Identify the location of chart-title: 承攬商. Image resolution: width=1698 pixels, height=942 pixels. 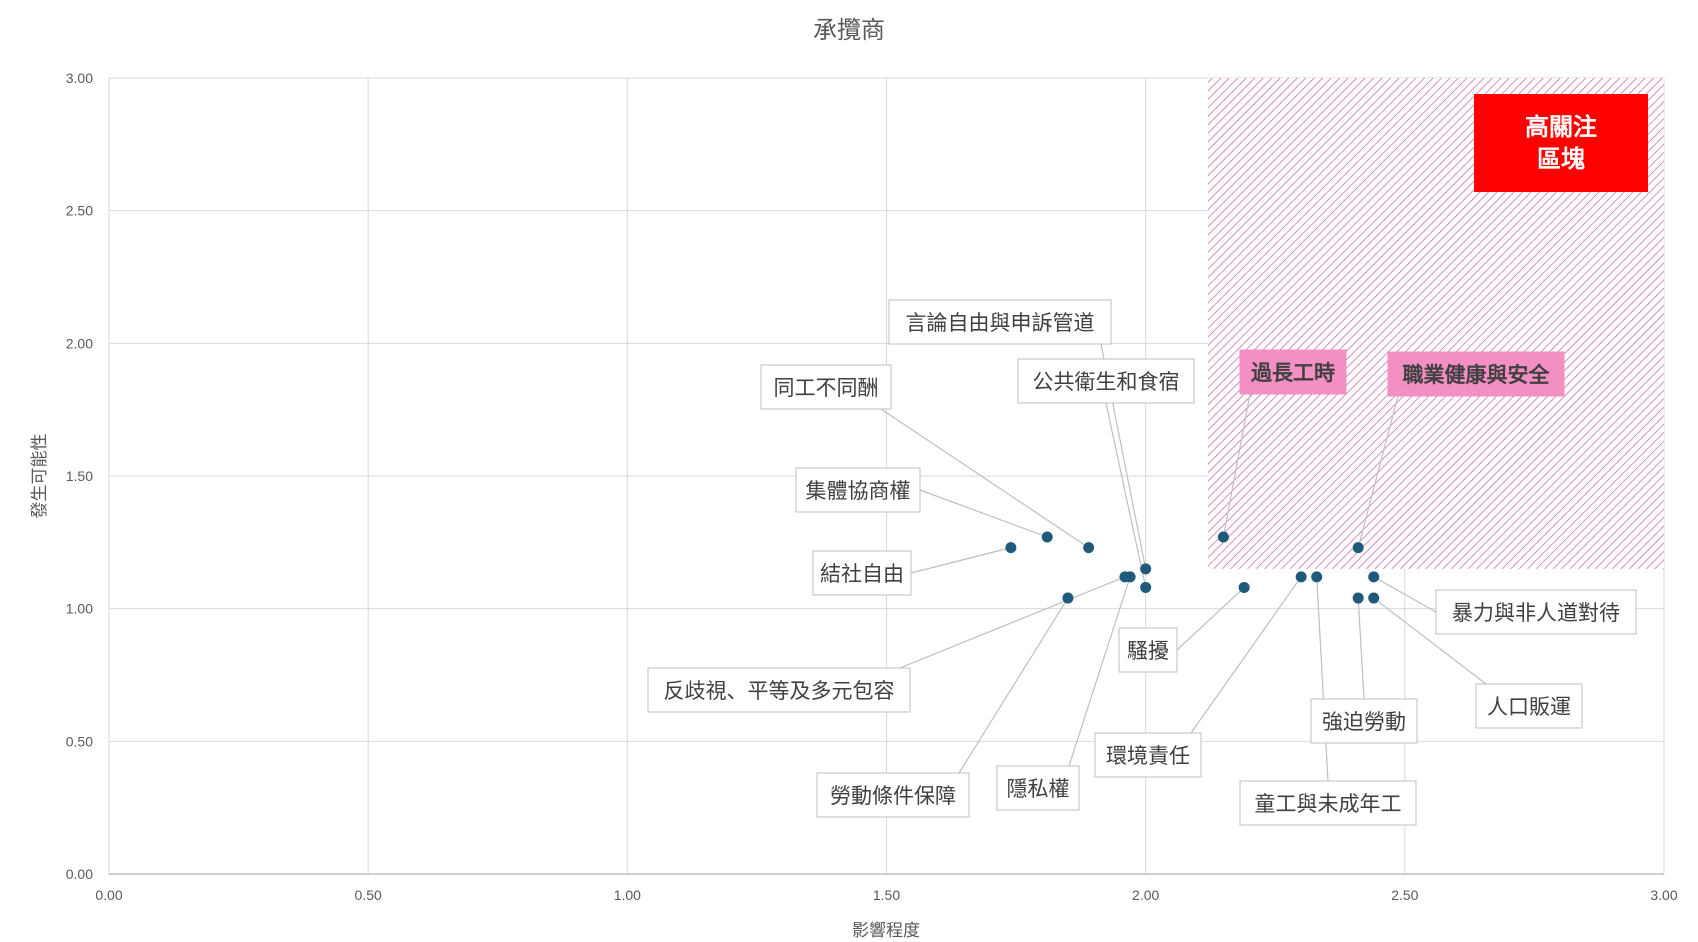
(849, 30).